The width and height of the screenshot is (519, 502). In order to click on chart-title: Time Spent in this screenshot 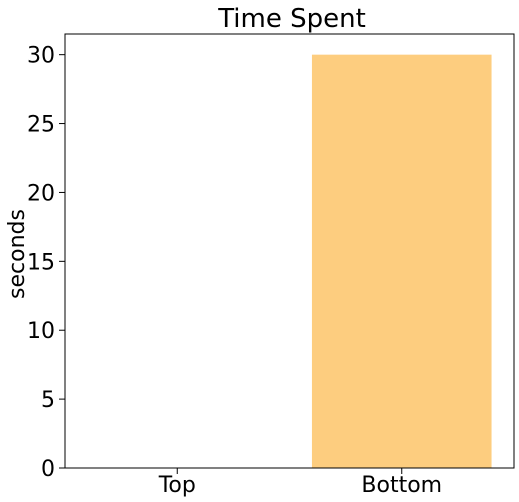, I will do `click(291, 19)`.